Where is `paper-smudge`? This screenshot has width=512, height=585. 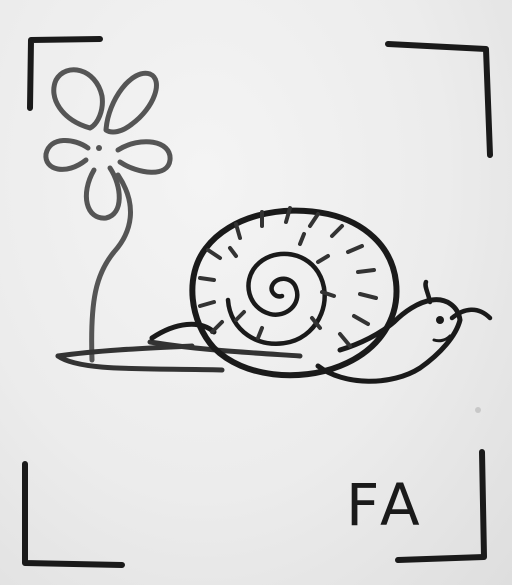 paper-smudge is located at coordinates (478, 410).